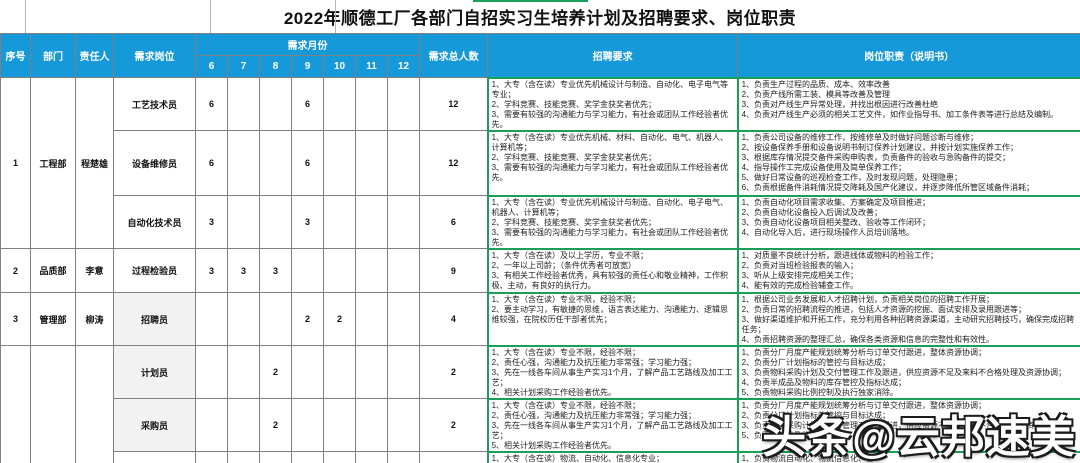  Describe the element at coordinates (94, 270) in the screenshot. I see `owner-cell: 李意` at that location.